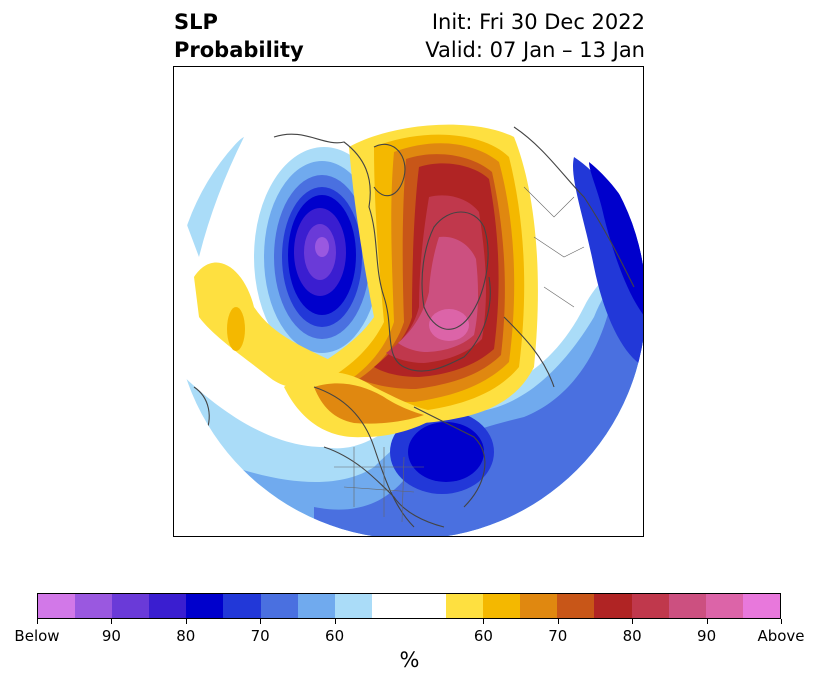  Describe the element at coordinates (449, 325) in the screenshot. I see `above-95-arctic` at that location.